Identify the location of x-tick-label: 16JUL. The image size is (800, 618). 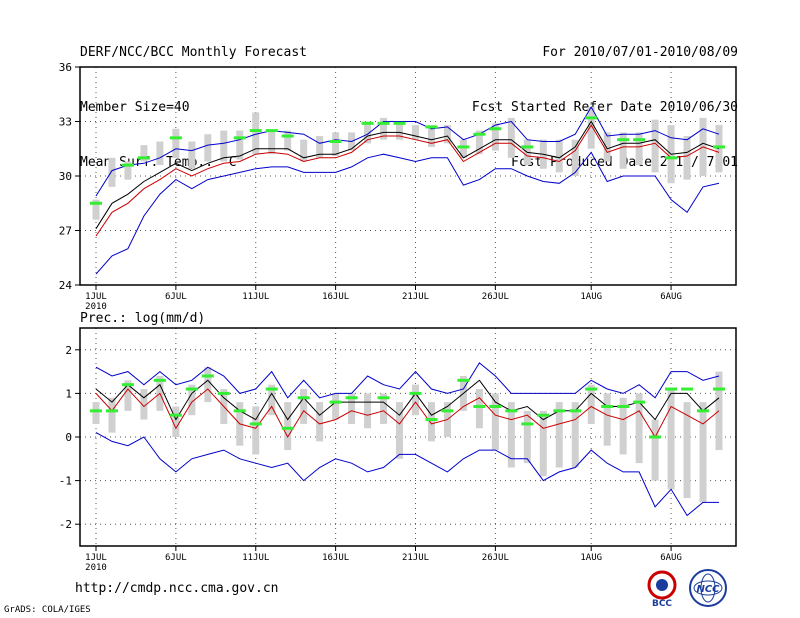
(335, 297).